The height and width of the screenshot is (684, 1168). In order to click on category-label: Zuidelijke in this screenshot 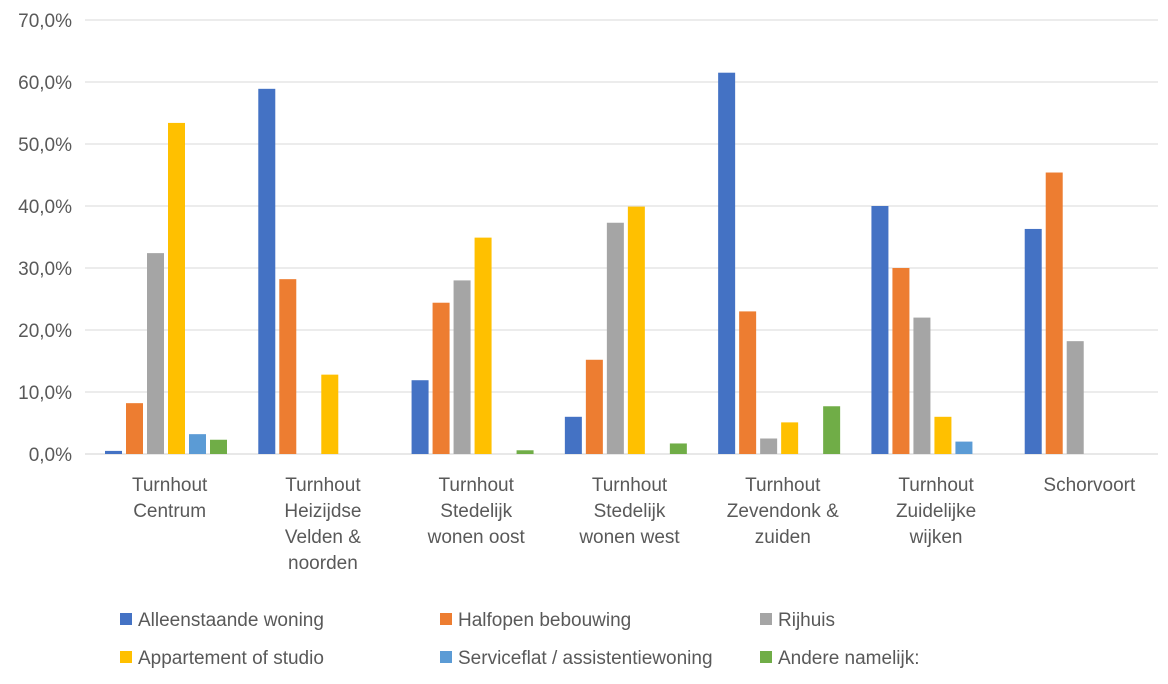, I will do `click(936, 511)`.